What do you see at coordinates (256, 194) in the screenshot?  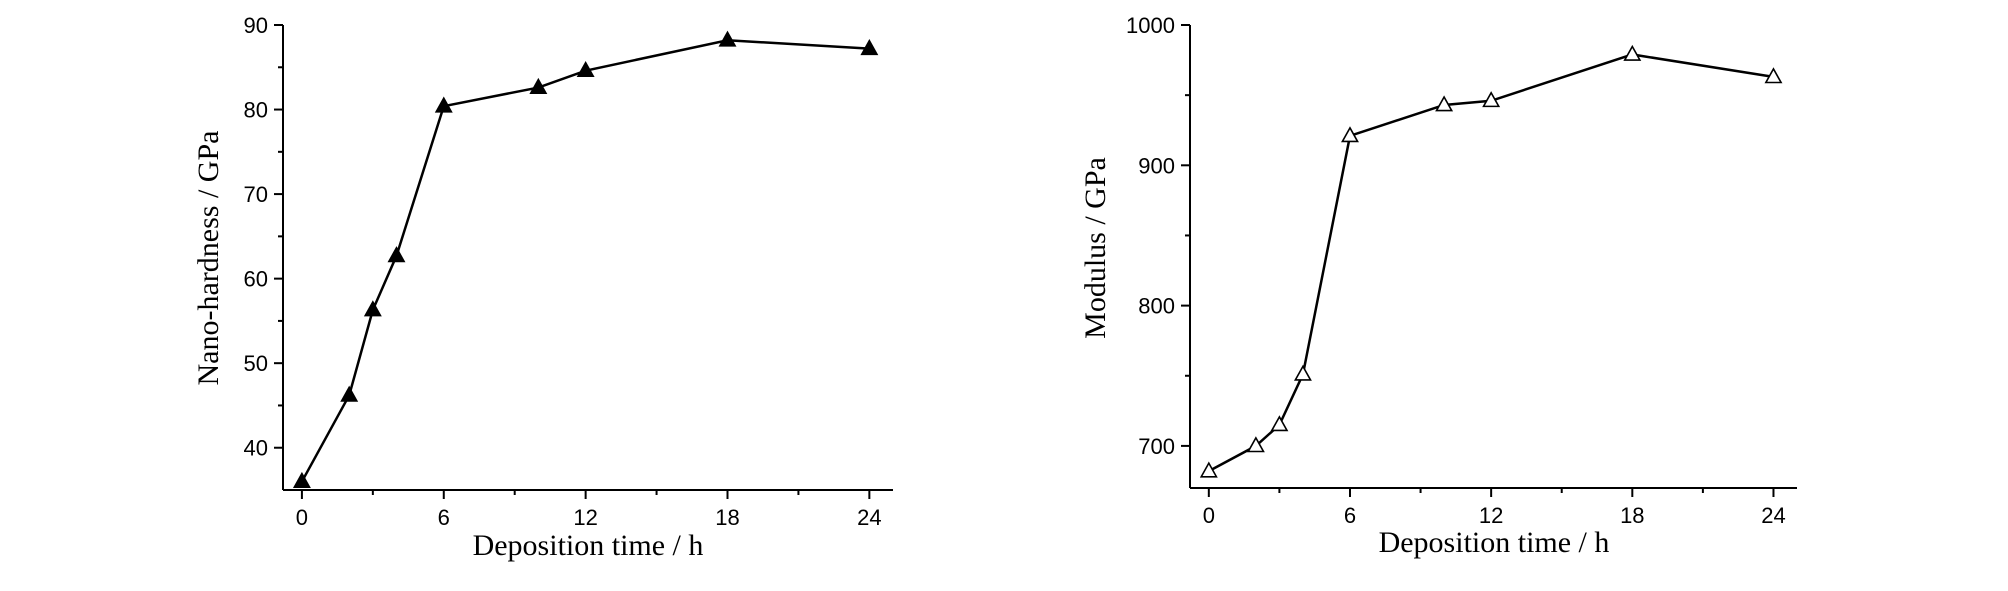 I see `y-tick-label: 70` at bounding box center [256, 194].